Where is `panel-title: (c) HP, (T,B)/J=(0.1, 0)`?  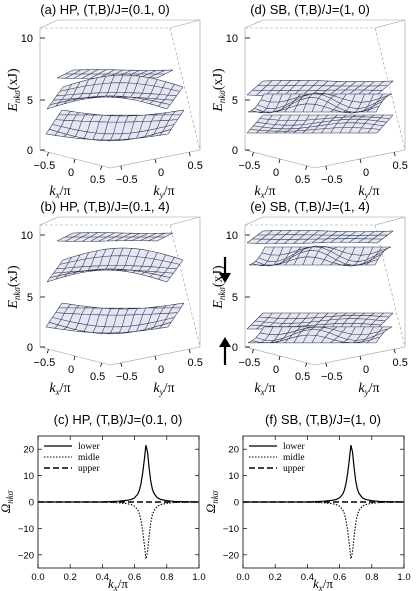 panel-title: (c) HP, (T,B)/J=(0.1, 0) is located at coordinates (118, 419).